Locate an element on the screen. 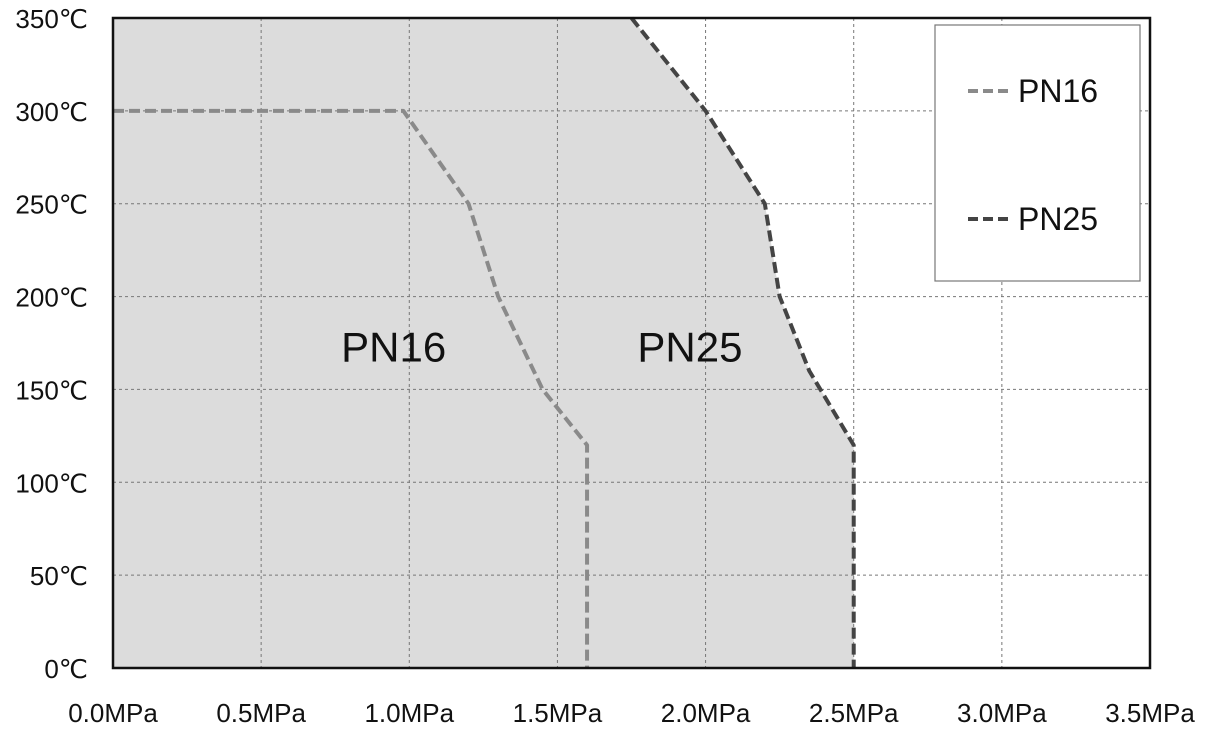 This screenshot has width=1209, height=729. region-label-pn25: PN25 is located at coordinates (689, 347).